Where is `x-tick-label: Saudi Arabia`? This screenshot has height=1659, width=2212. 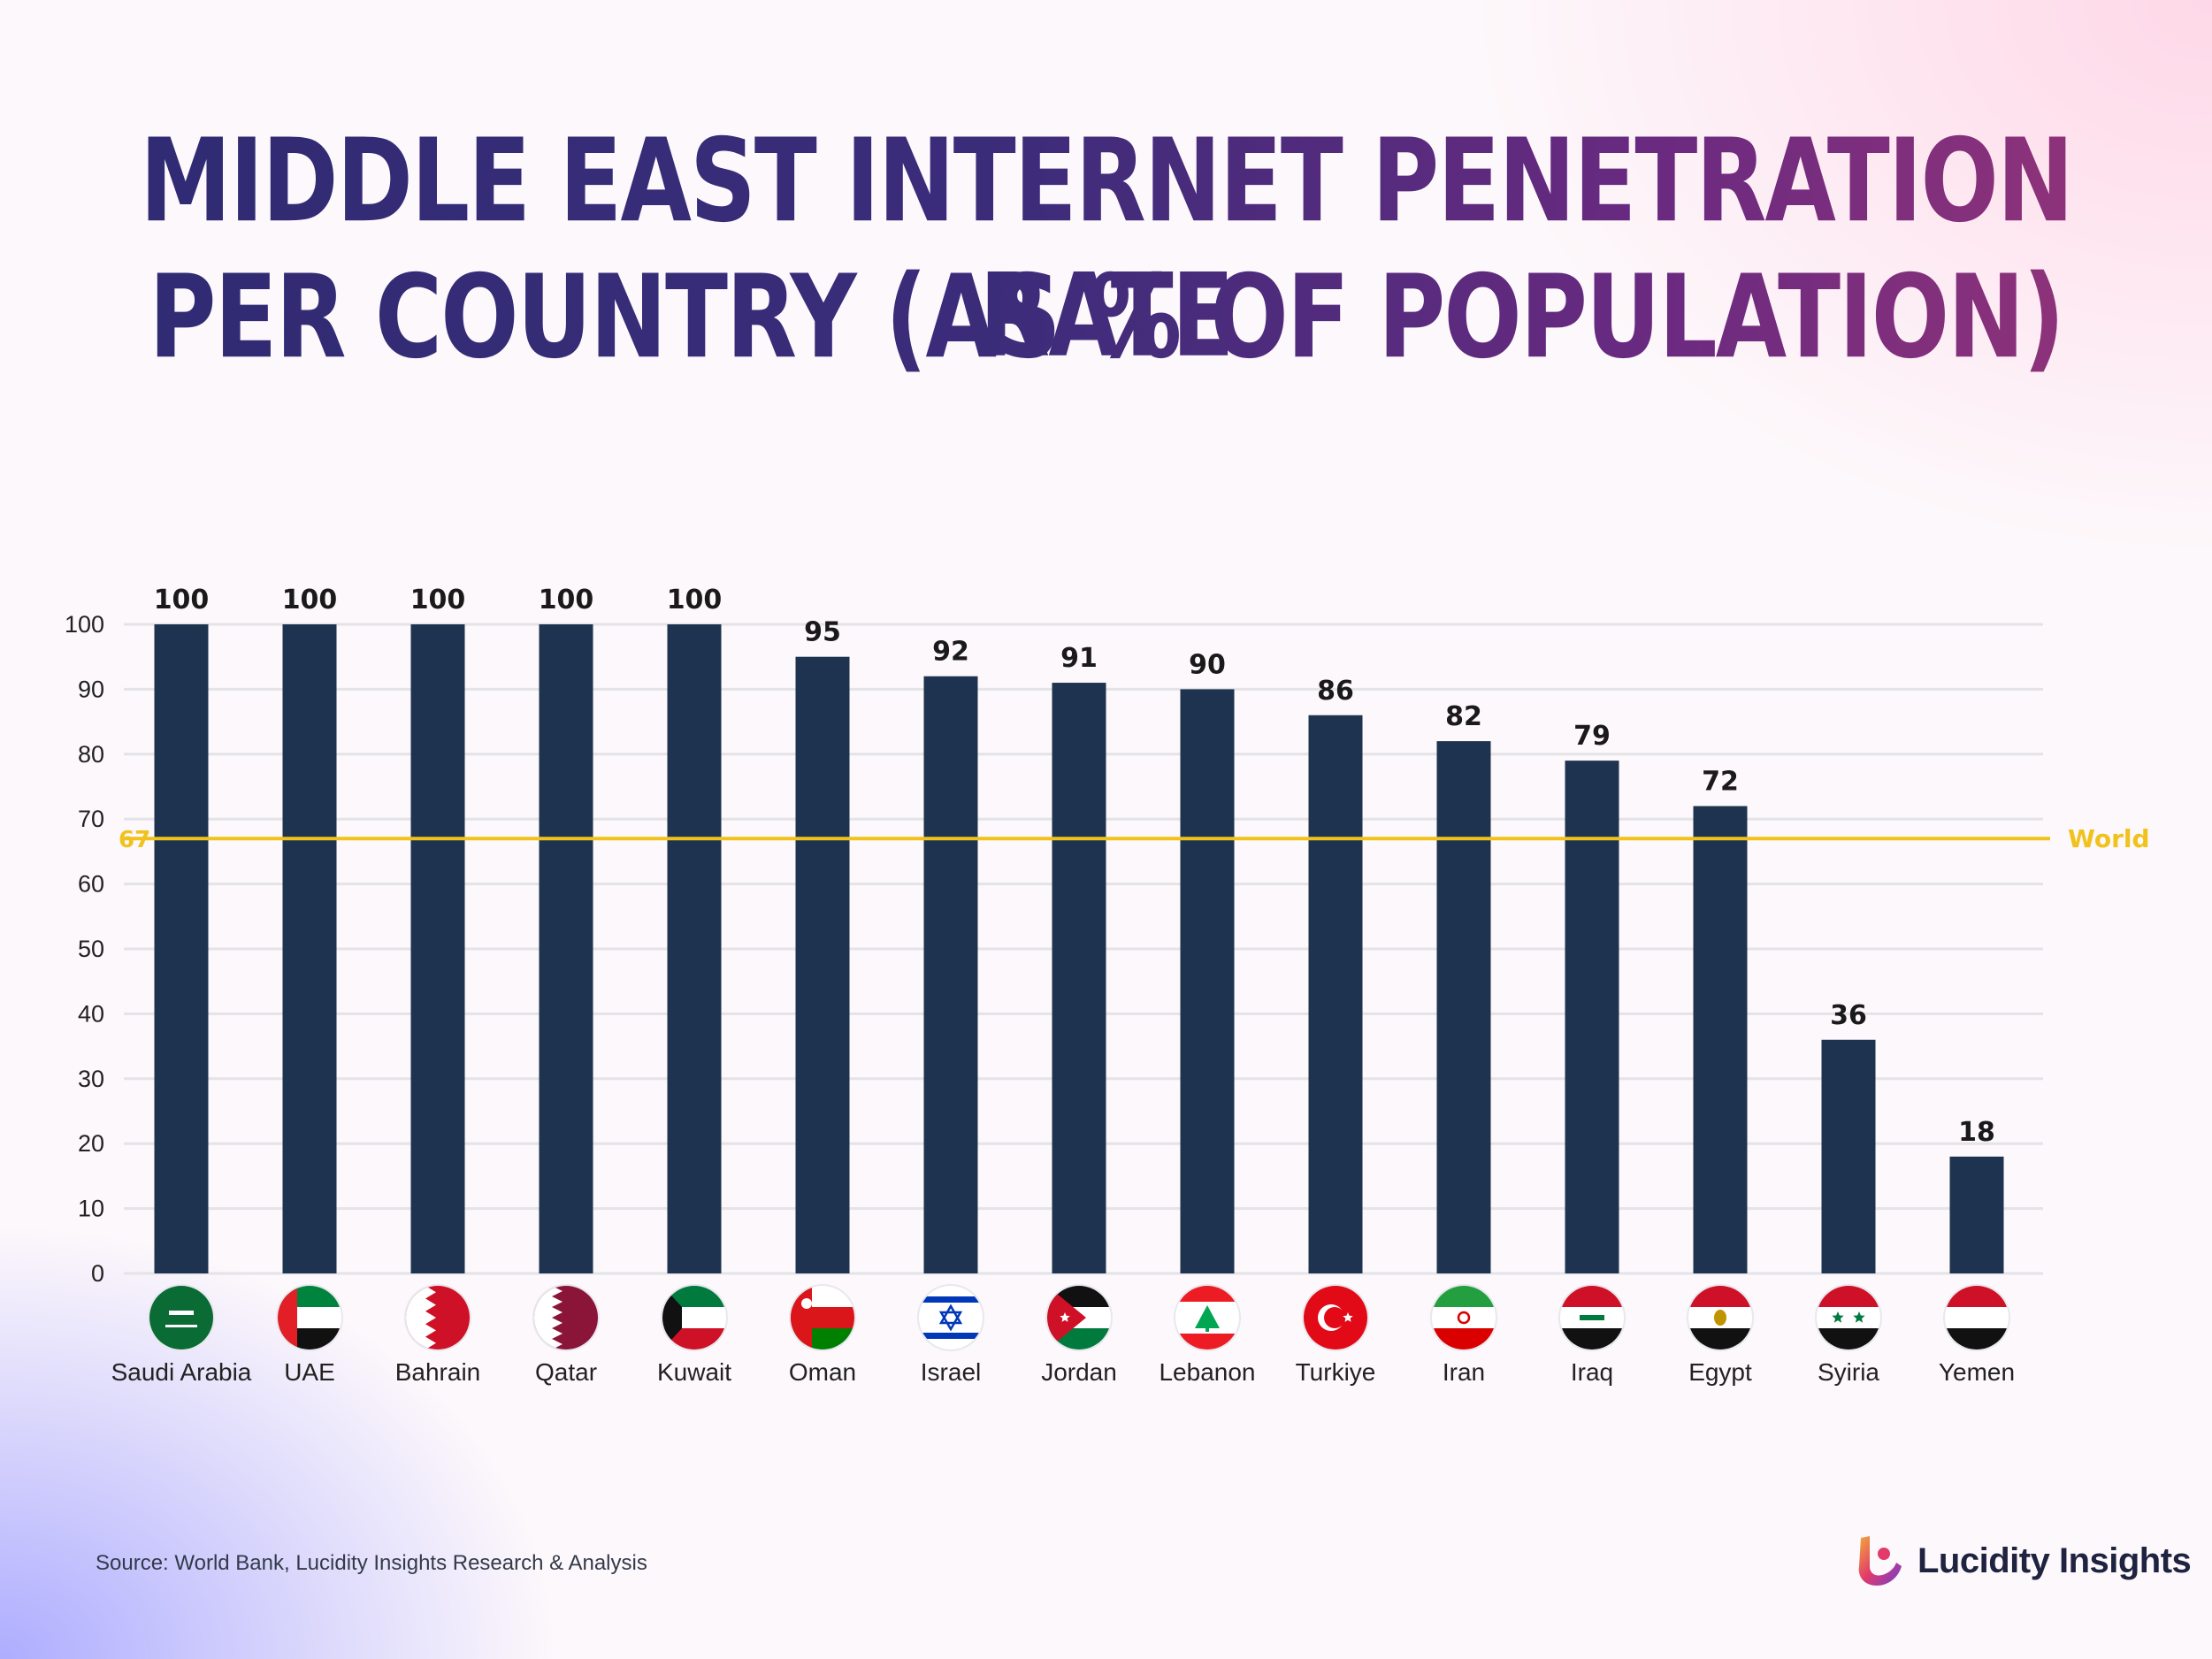
x-tick-label: Saudi Arabia is located at coordinates (181, 1372).